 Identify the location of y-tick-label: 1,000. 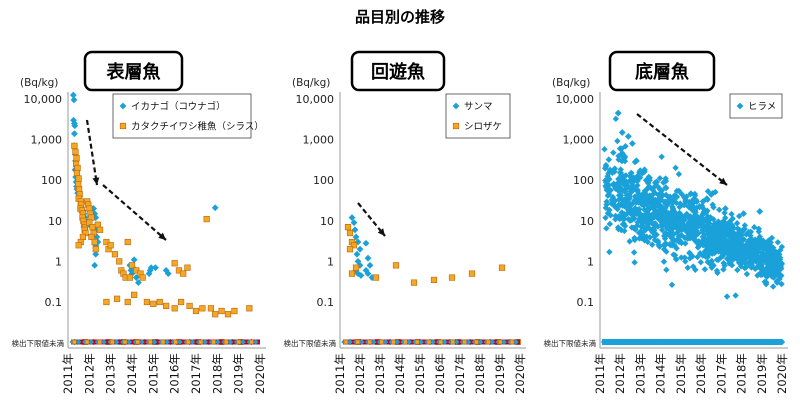
(319, 140).